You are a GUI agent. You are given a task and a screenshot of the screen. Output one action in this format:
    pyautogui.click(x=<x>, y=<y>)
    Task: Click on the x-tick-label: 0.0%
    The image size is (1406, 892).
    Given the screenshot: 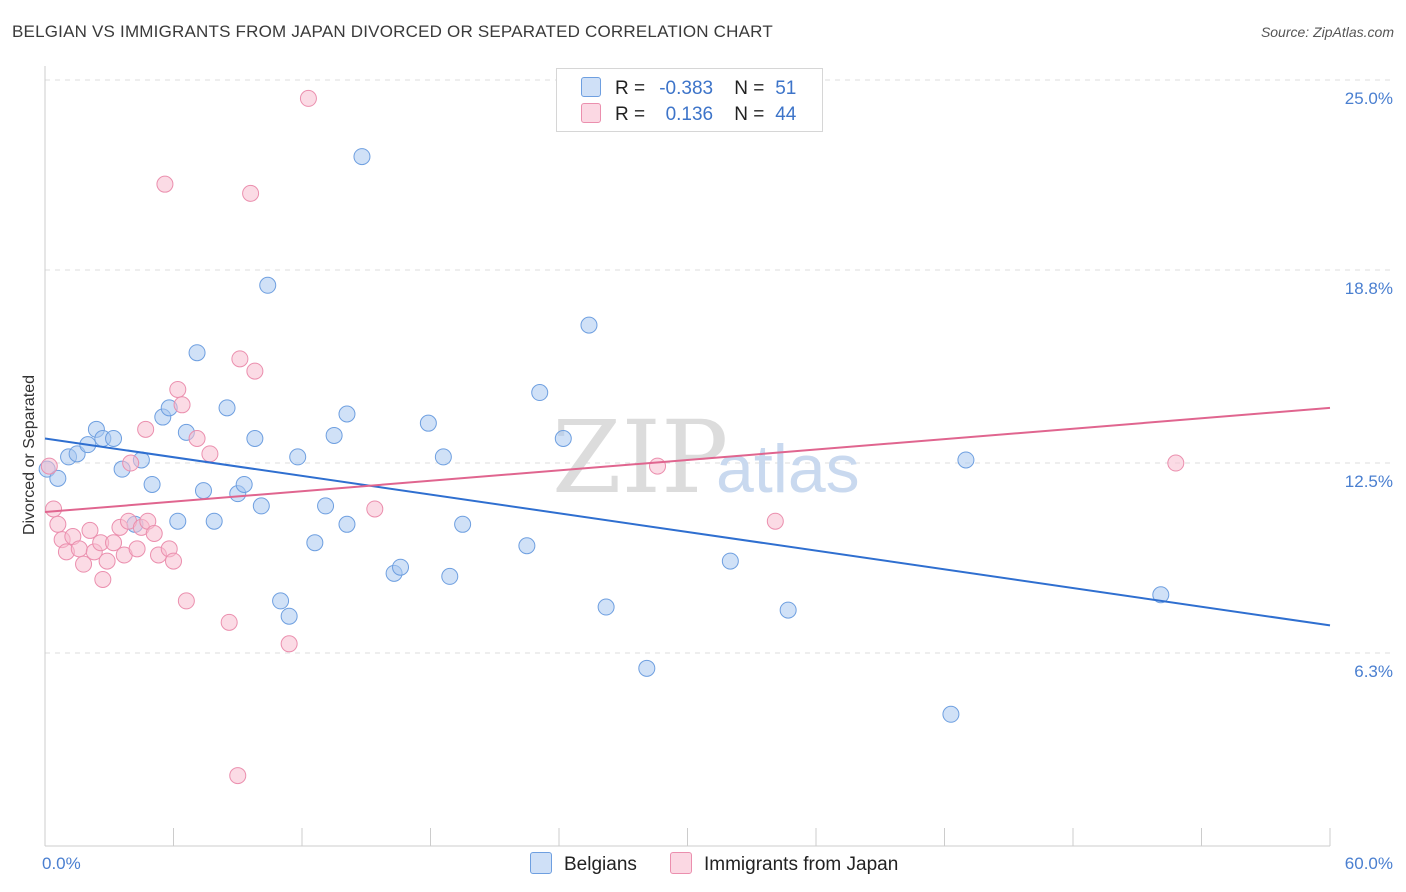 What is the action you would take?
    pyautogui.click(x=61, y=863)
    